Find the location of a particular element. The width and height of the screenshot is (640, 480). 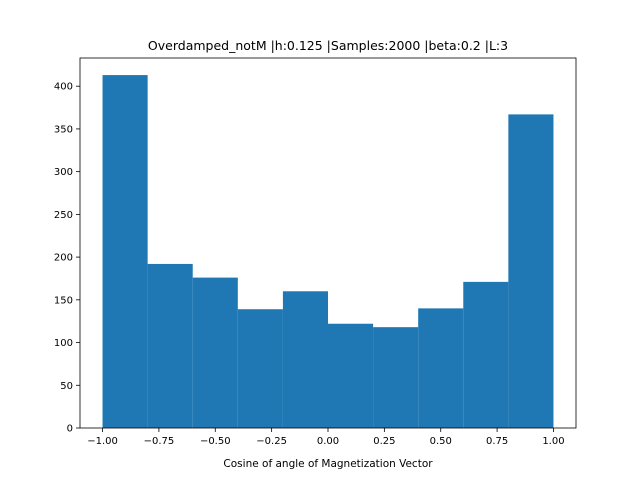

x-tick-label: 0.25 is located at coordinates (384, 441).